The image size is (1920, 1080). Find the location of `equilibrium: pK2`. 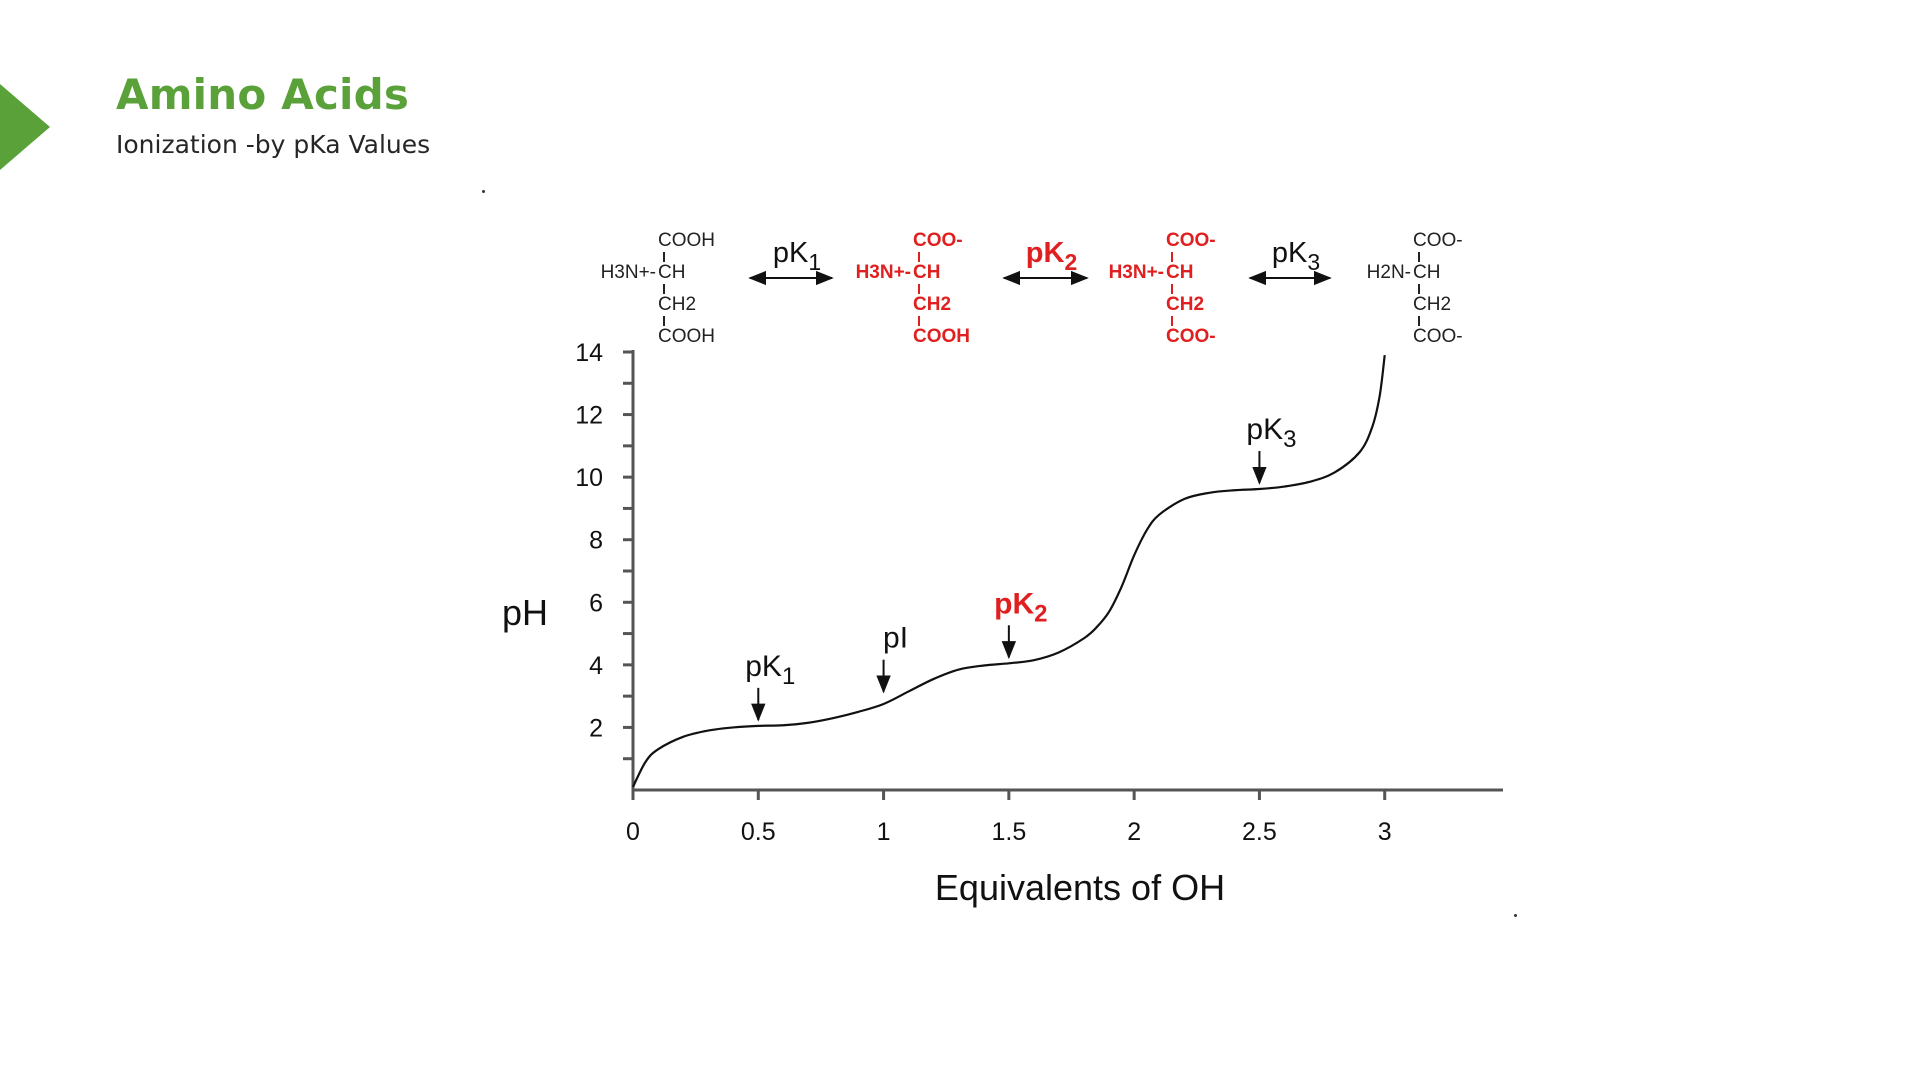

equilibrium: pK2 is located at coordinates (1045, 261).